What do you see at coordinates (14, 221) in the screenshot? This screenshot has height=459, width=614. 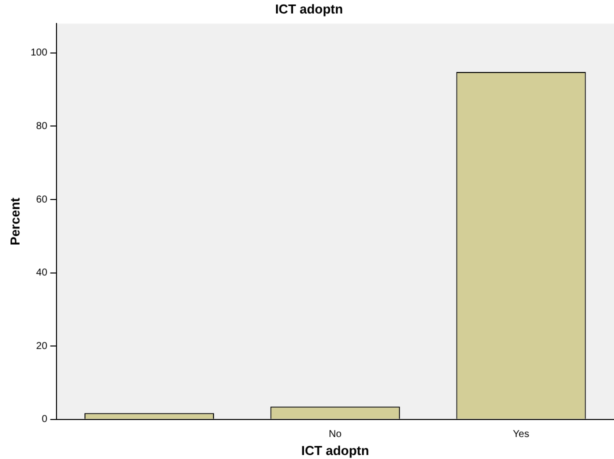 I see `y-axis-title: Percent` at bounding box center [14, 221].